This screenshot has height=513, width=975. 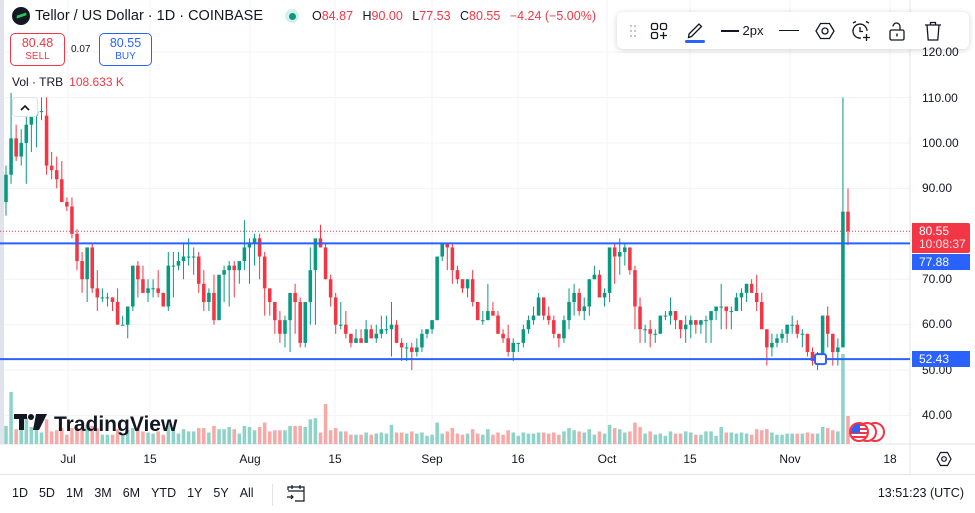 I want to click on buy-label: BUY, so click(x=125, y=56).